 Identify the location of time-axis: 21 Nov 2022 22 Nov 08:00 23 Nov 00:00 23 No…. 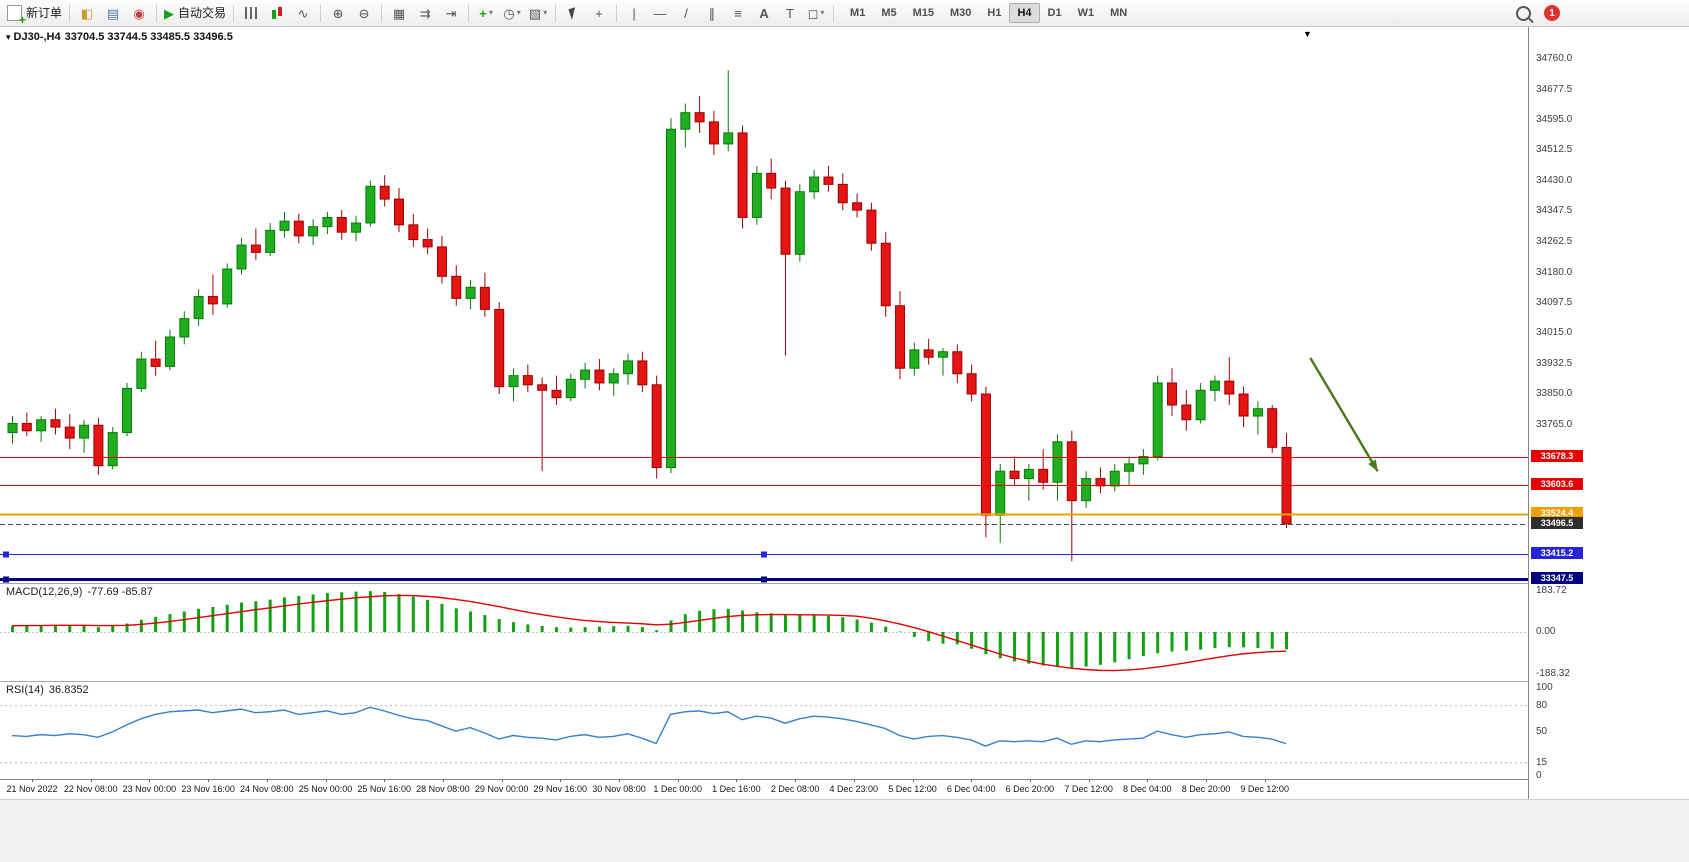
(764, 789).